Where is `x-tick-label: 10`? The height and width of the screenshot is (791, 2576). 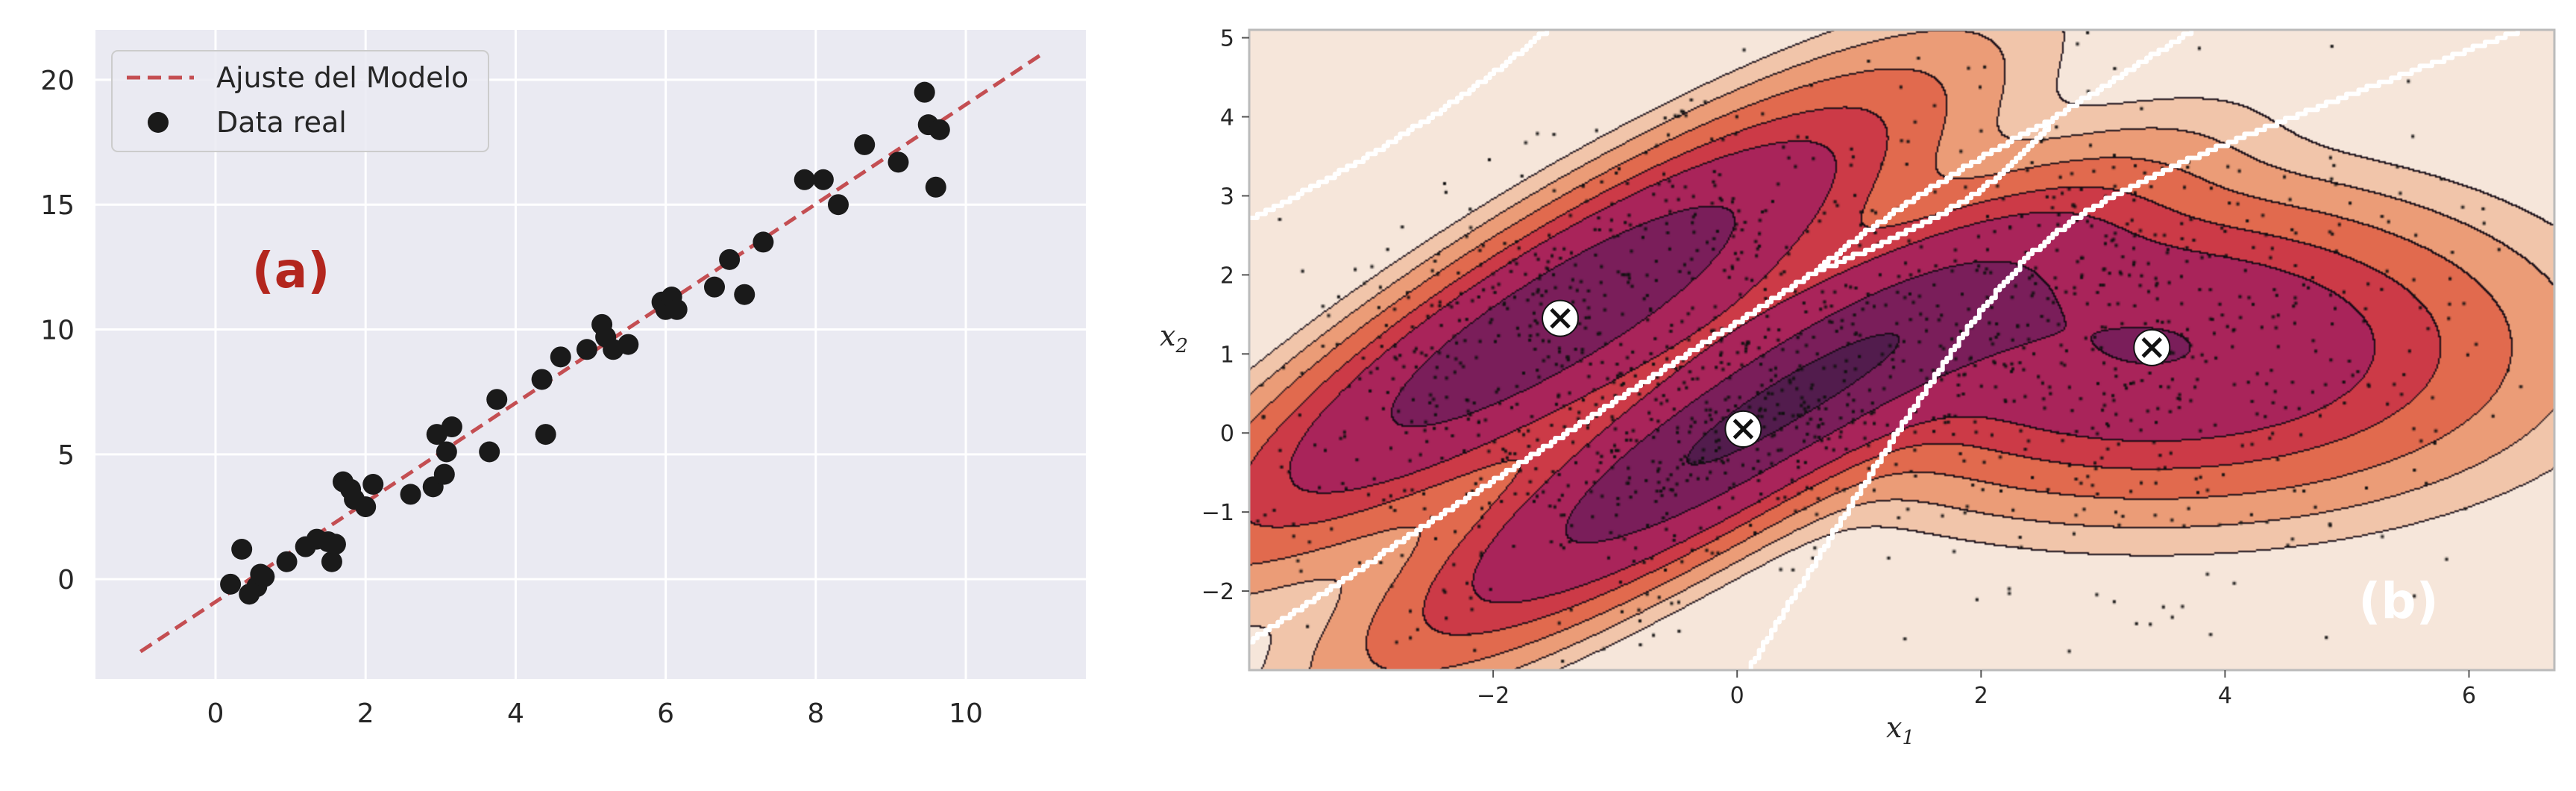 x-tick-label: 10 is located at coordinates (966, 713).